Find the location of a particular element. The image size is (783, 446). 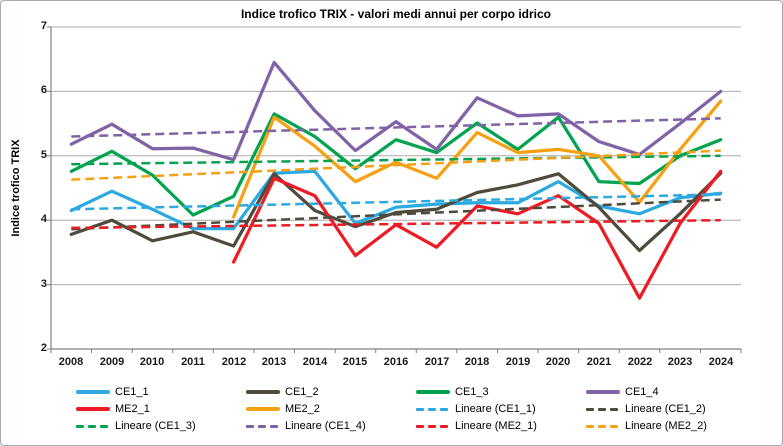

legend-item-Lineare (ME2_2): Lineare (ME2_2) is located at coordinates (646, 426).